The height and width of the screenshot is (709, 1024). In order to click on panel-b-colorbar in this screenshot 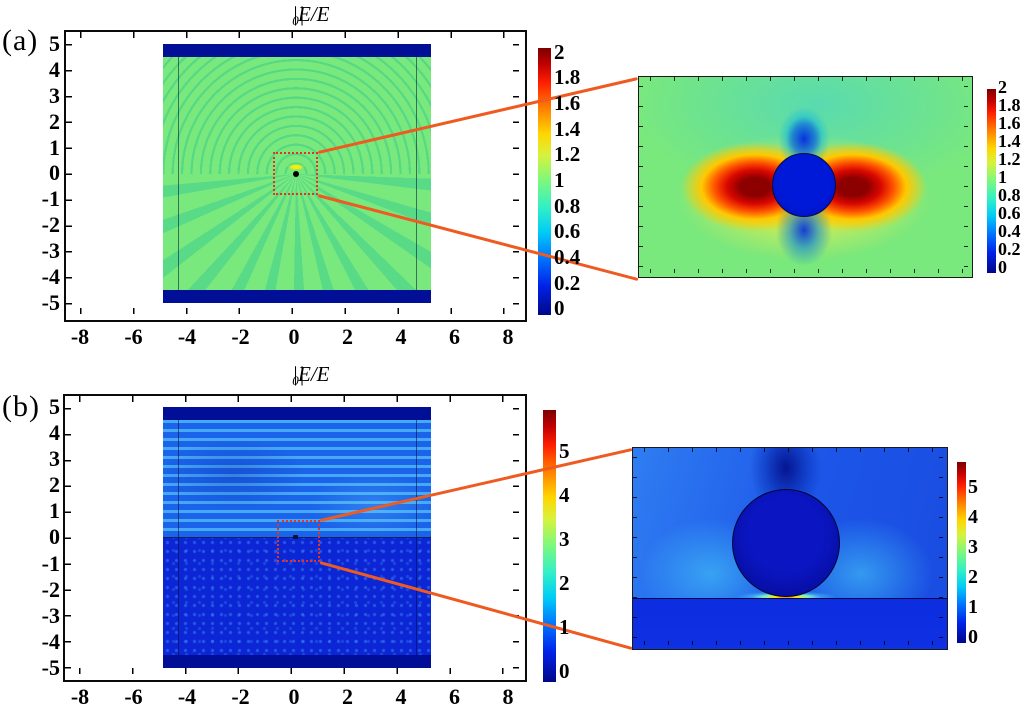, I will do `click(549, 546)`.